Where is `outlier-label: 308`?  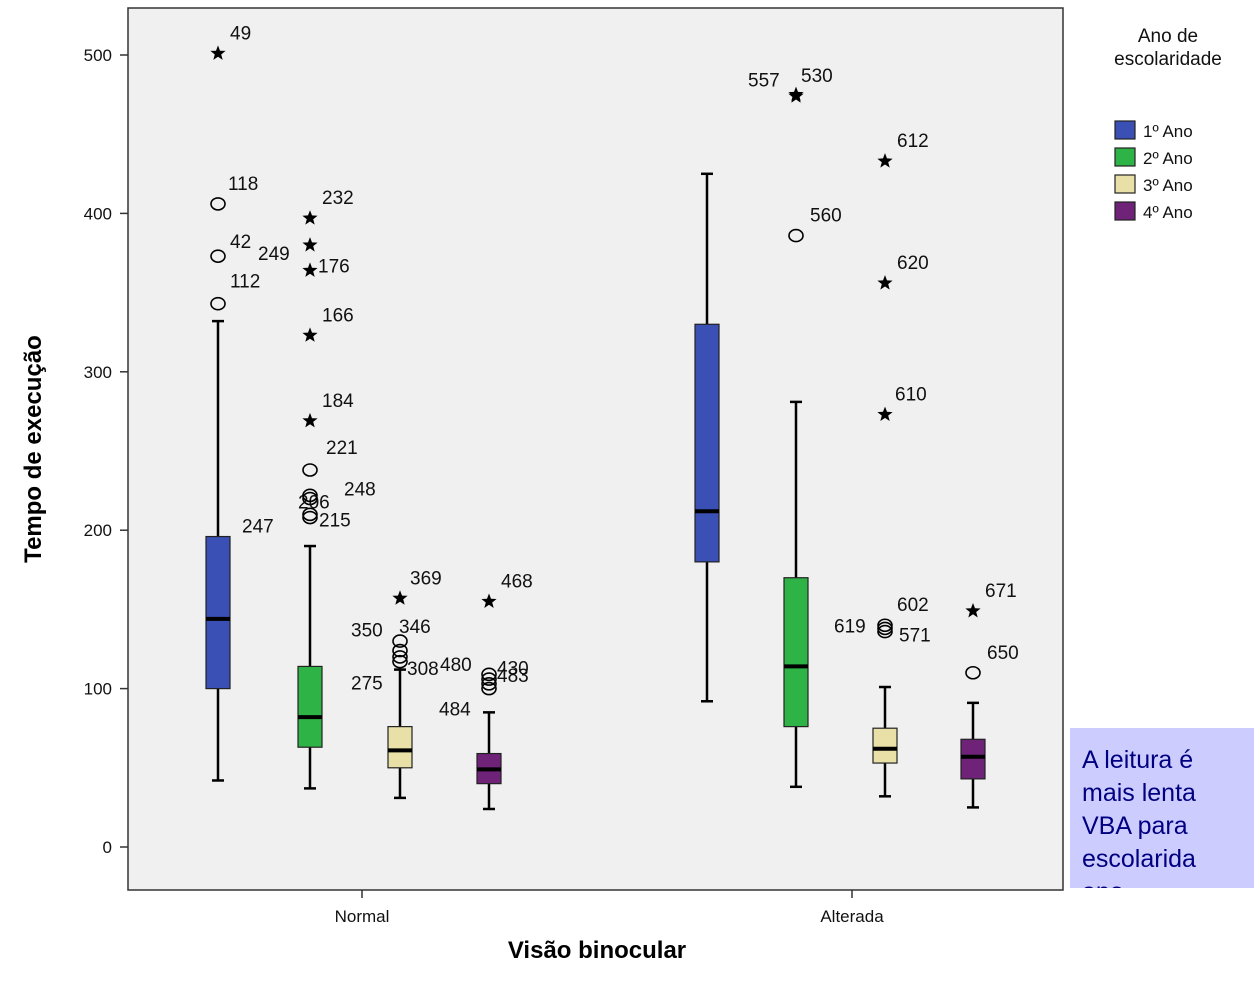 outlier-label: 308 is located at coordinates (423, 669).